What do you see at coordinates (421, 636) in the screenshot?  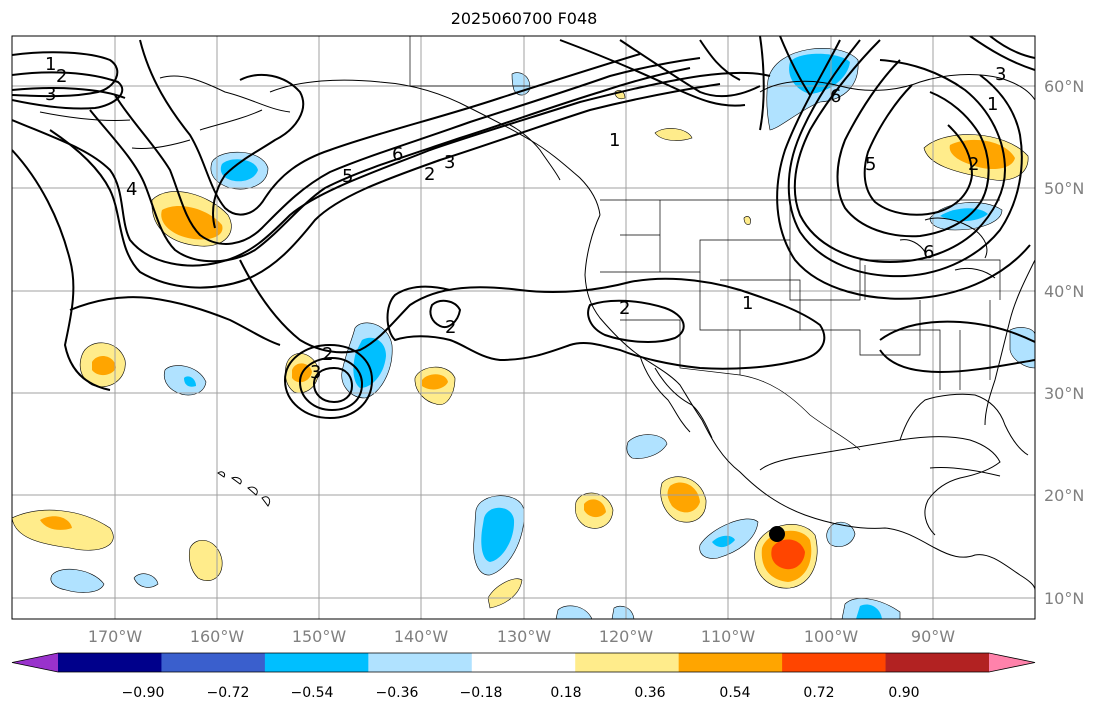 I see `lon-label: 140°W` at bounding box center [421, 636].